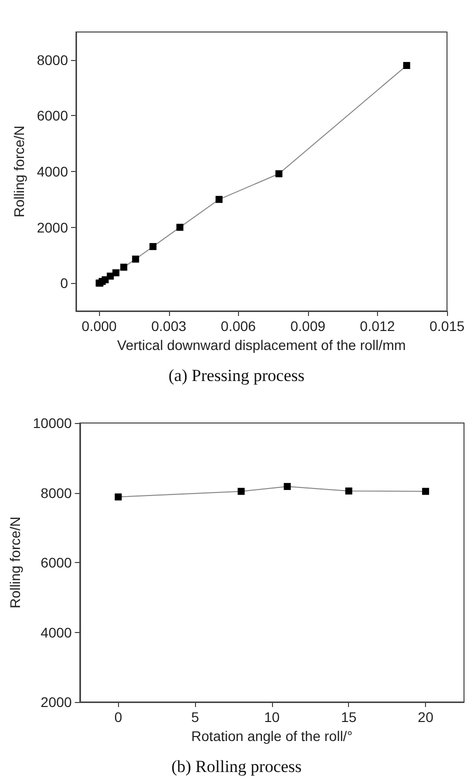 The image size is (473, 783). What do you see at coordinates (378, 326) in the screenshot?
I see `x-tick-label: 0.012` at bounding box center [378, 326].